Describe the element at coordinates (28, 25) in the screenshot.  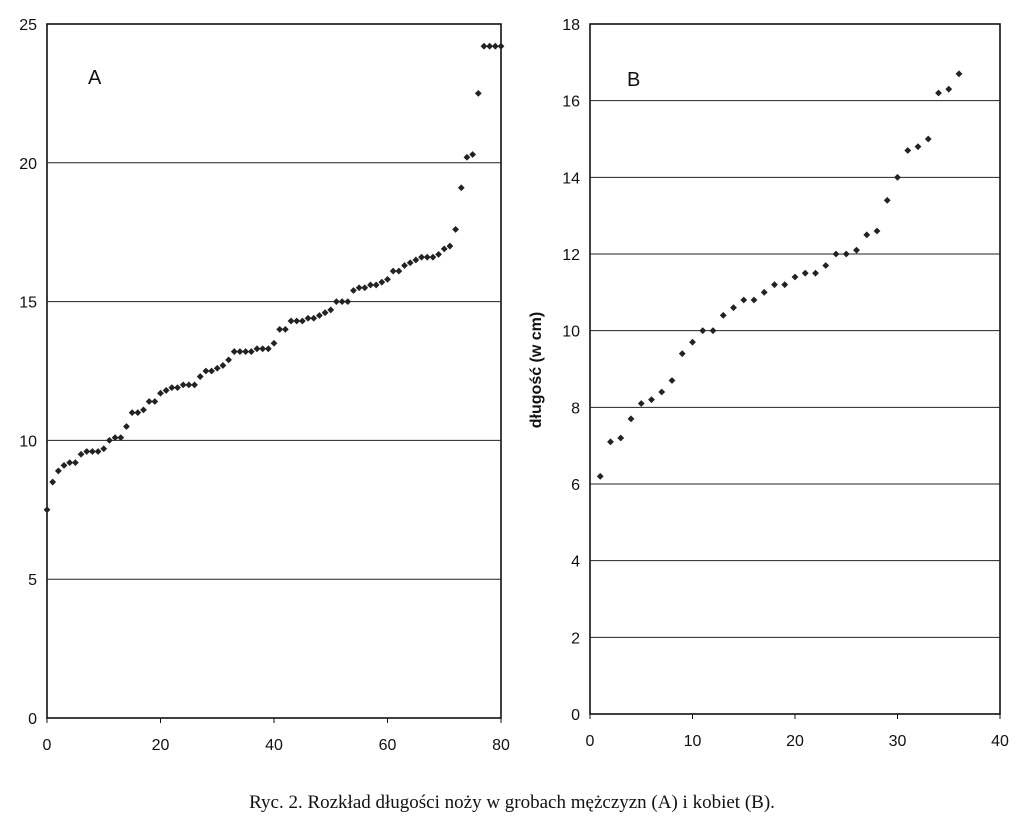
I see `panel-a-y-tick-label: 25` at that location.